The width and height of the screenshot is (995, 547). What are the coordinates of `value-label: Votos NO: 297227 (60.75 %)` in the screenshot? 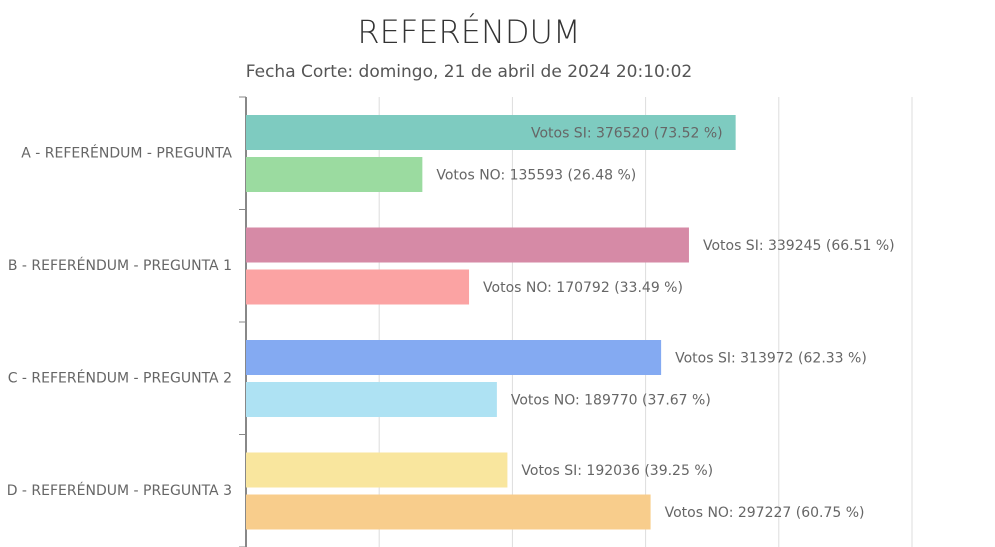 It's located at (765, 513).